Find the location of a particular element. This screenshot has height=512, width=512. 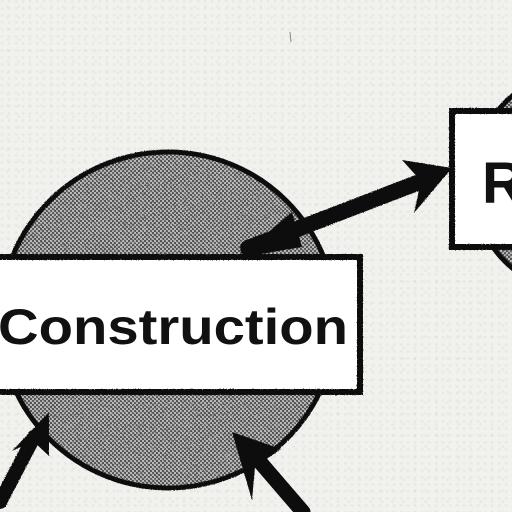

bottom-incoming-arrow is located at coordinates (271, 472).